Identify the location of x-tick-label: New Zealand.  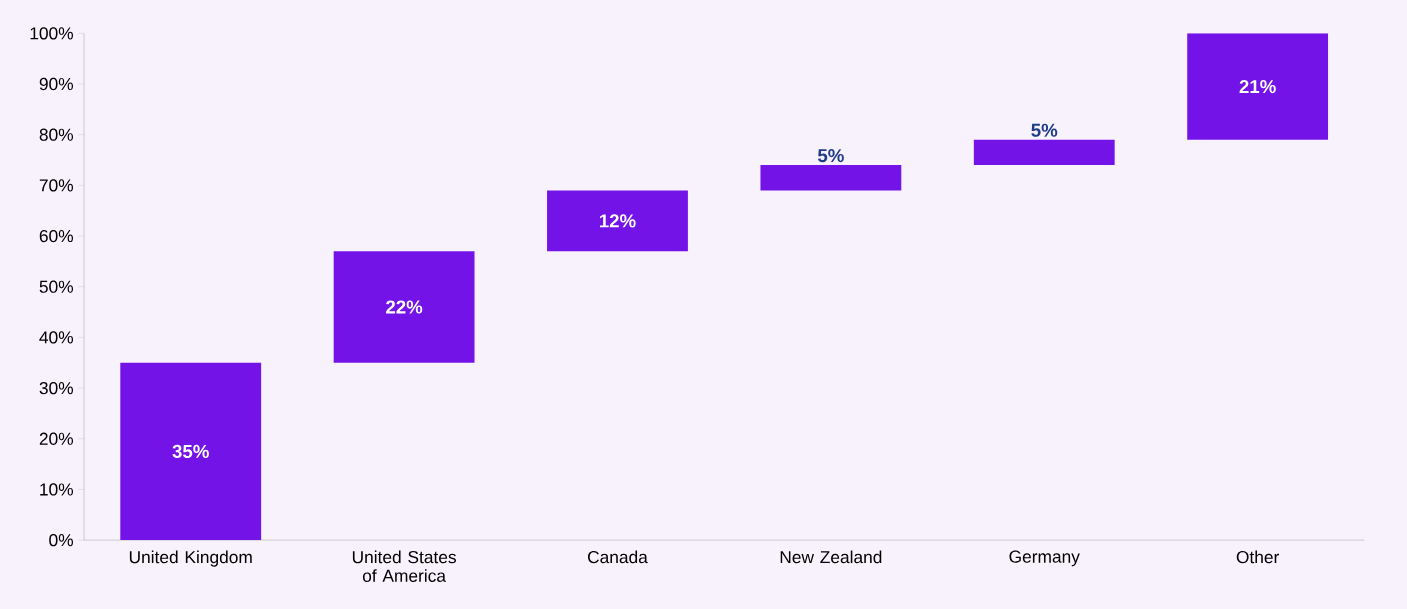
(831, 557).